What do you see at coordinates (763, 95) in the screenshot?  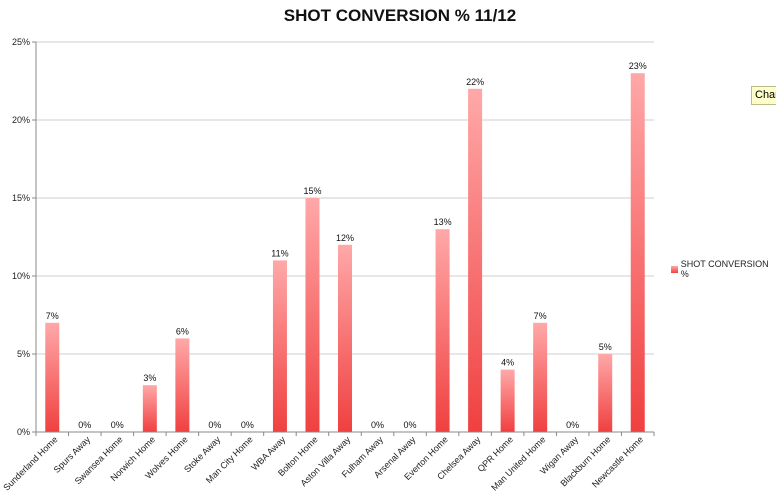 I see `tooltip: Char` at bounding box center [763, 95].